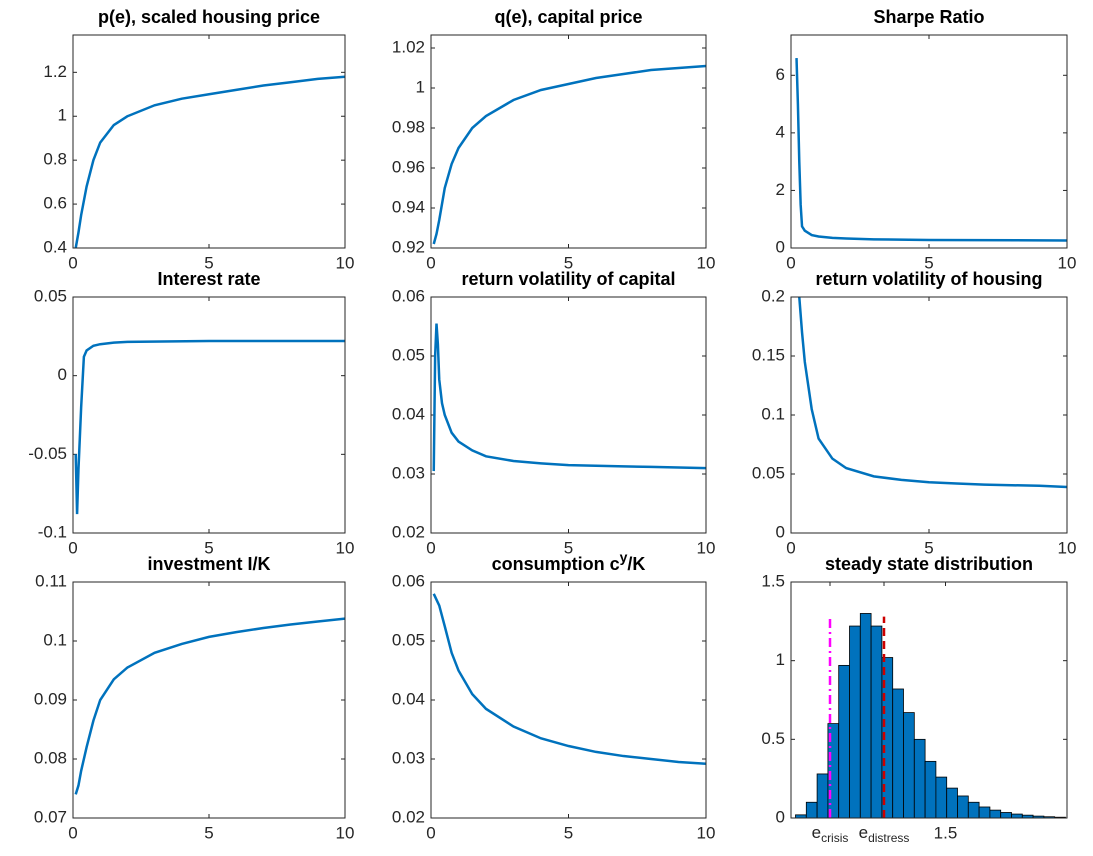 The width and height of the screenshot is (1093, 856). Describe the element at coordinates (568, 279) in the screenshot. I see `subplot-title: return volatility of capital` at that location.